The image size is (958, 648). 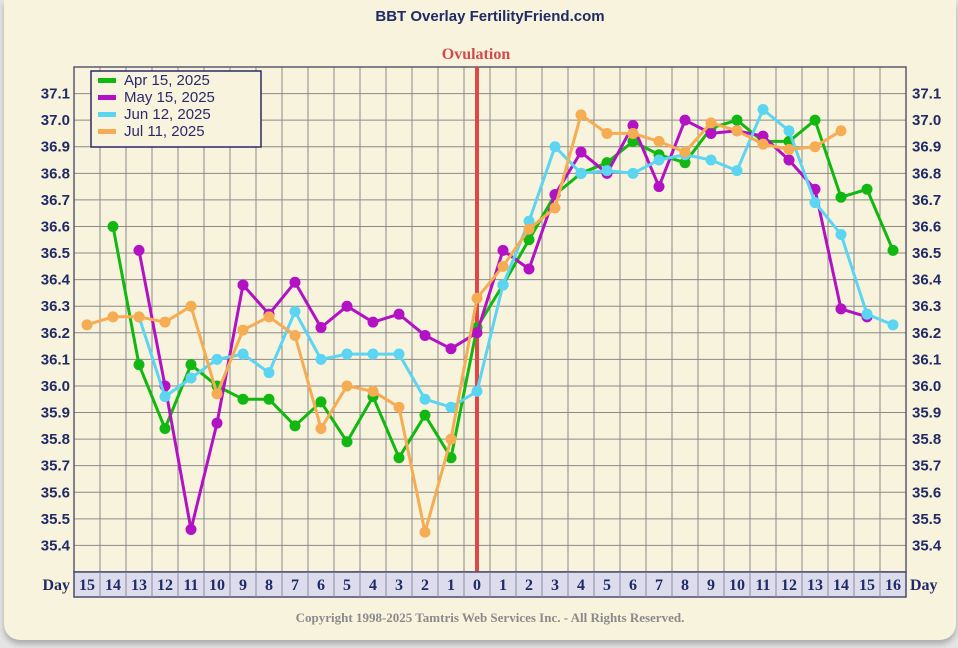 What do you see at coordinates (55, 333) in the screenshot?
I see `y-tick-label-left: 36.2` at bounding box center [55, 333].